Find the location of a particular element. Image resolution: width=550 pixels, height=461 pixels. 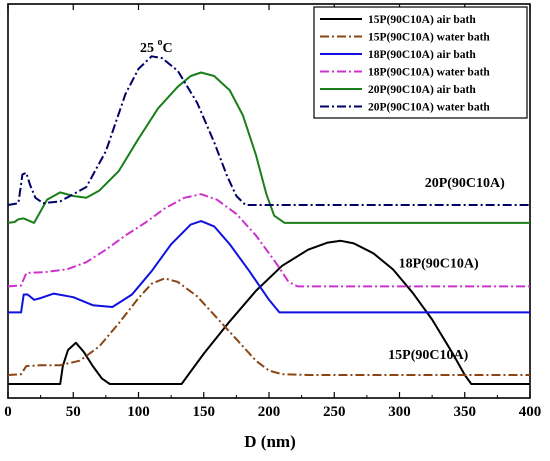

x-tick-label: 200 is located at coordinates (269, 412).